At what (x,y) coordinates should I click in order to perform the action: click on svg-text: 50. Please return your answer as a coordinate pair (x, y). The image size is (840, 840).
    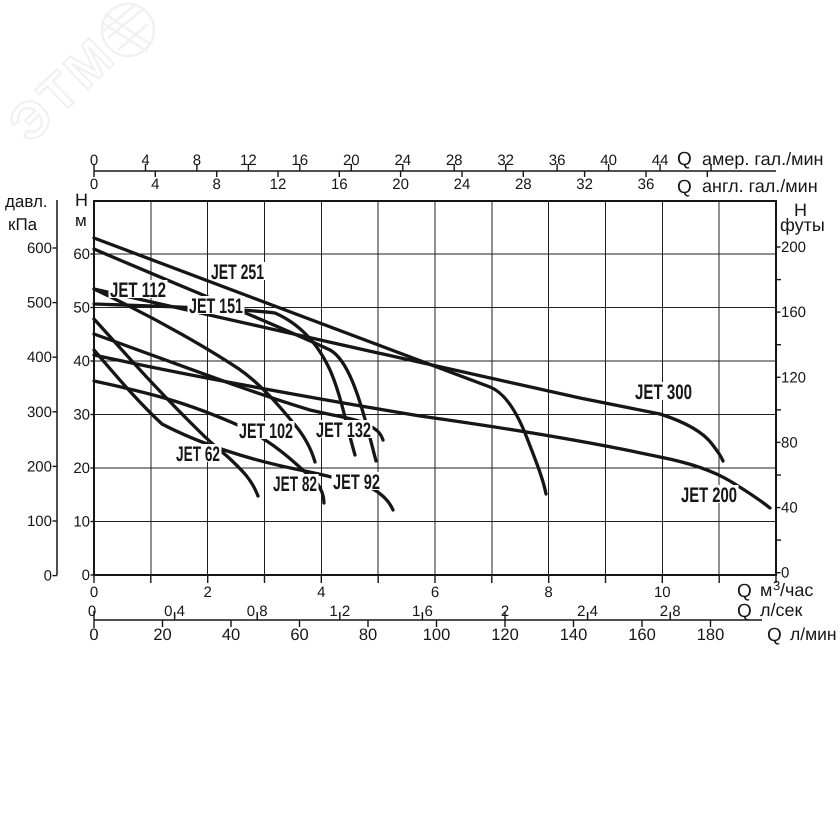
    Looking at the image, I should click on (81, 308).